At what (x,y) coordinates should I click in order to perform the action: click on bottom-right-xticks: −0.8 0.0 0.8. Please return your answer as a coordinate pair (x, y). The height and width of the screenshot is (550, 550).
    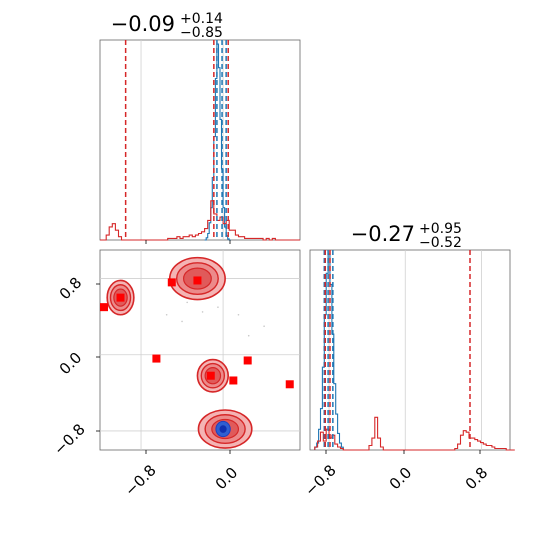
    Looking at the image, I should click on (396, 475).